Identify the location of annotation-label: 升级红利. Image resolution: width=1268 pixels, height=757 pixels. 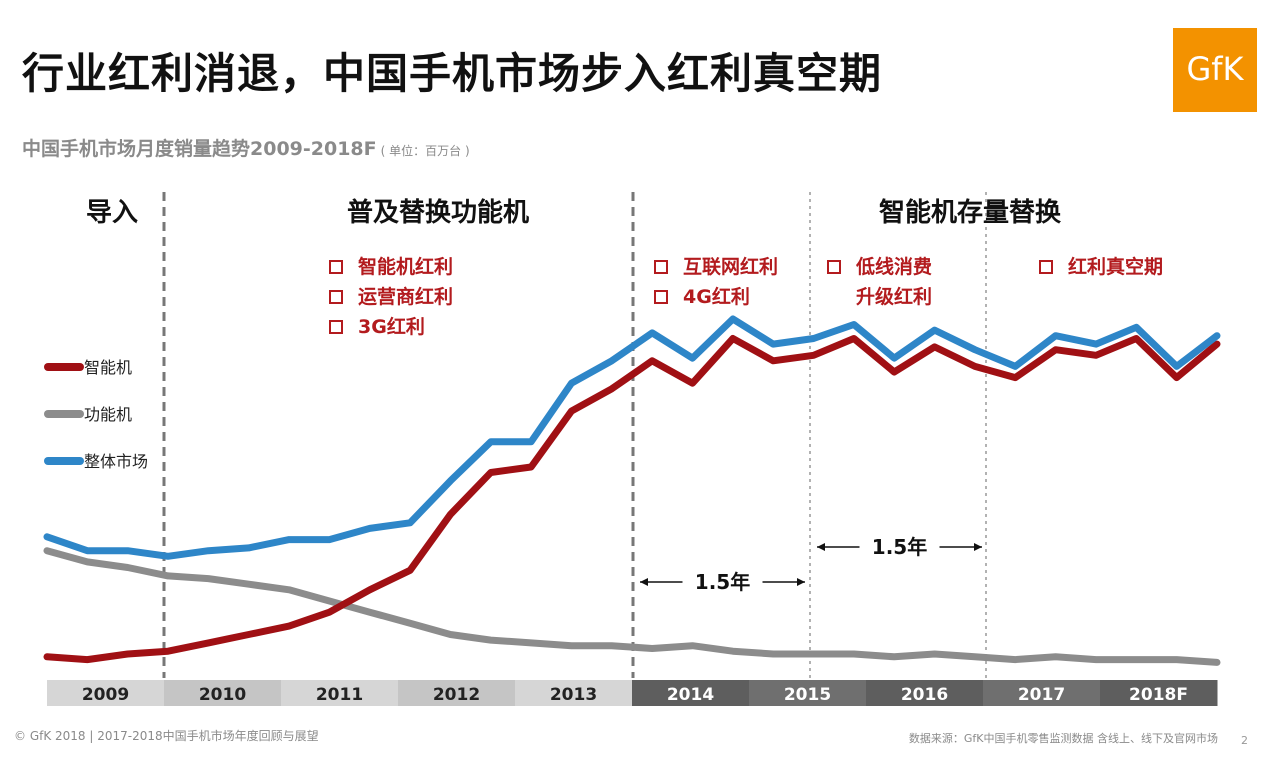
(894, 296).